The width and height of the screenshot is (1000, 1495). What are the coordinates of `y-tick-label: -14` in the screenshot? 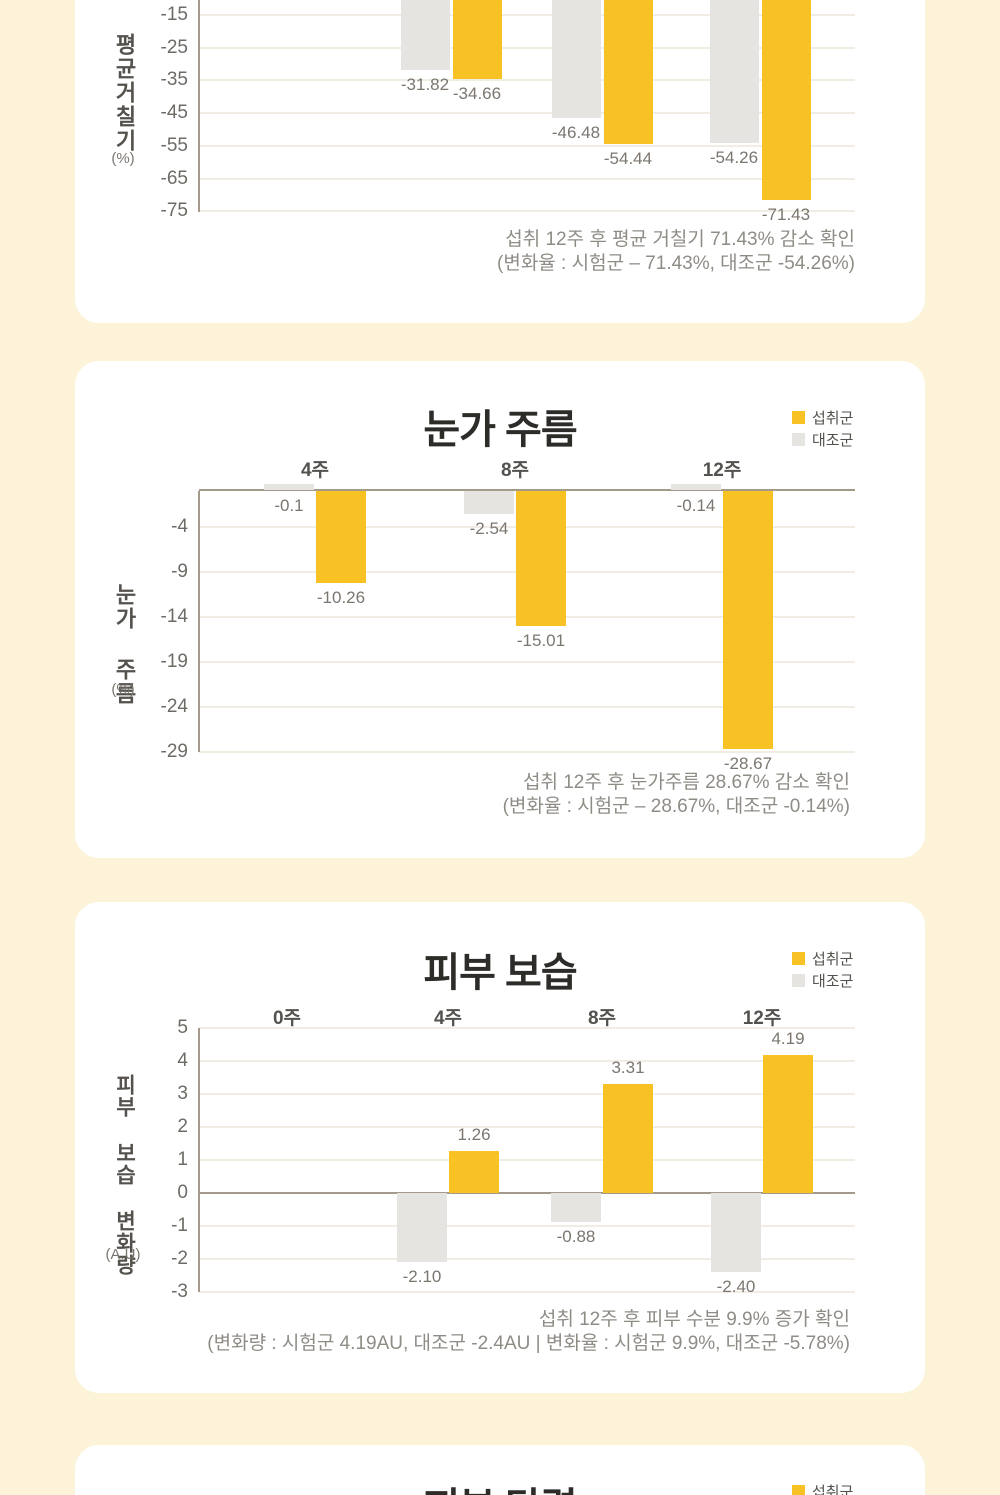 It's located at (174, 616).